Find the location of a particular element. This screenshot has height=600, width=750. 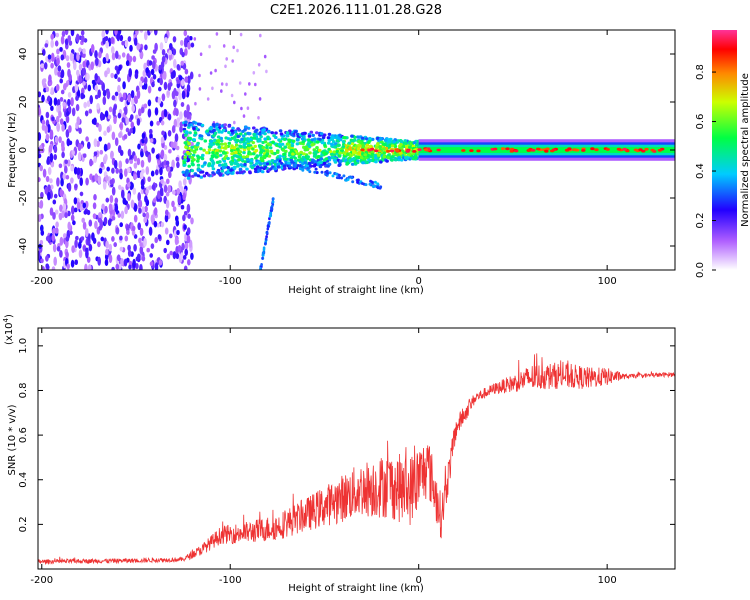

y-tick-label: 40 is located at coordinates (23, 54).